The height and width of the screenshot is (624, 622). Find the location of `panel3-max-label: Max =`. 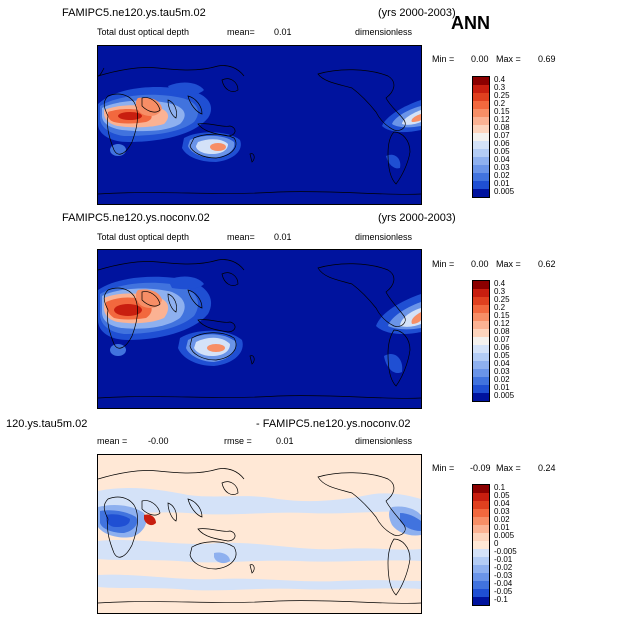

panel3-max-label: Max = is located at coordinates (508, 468).